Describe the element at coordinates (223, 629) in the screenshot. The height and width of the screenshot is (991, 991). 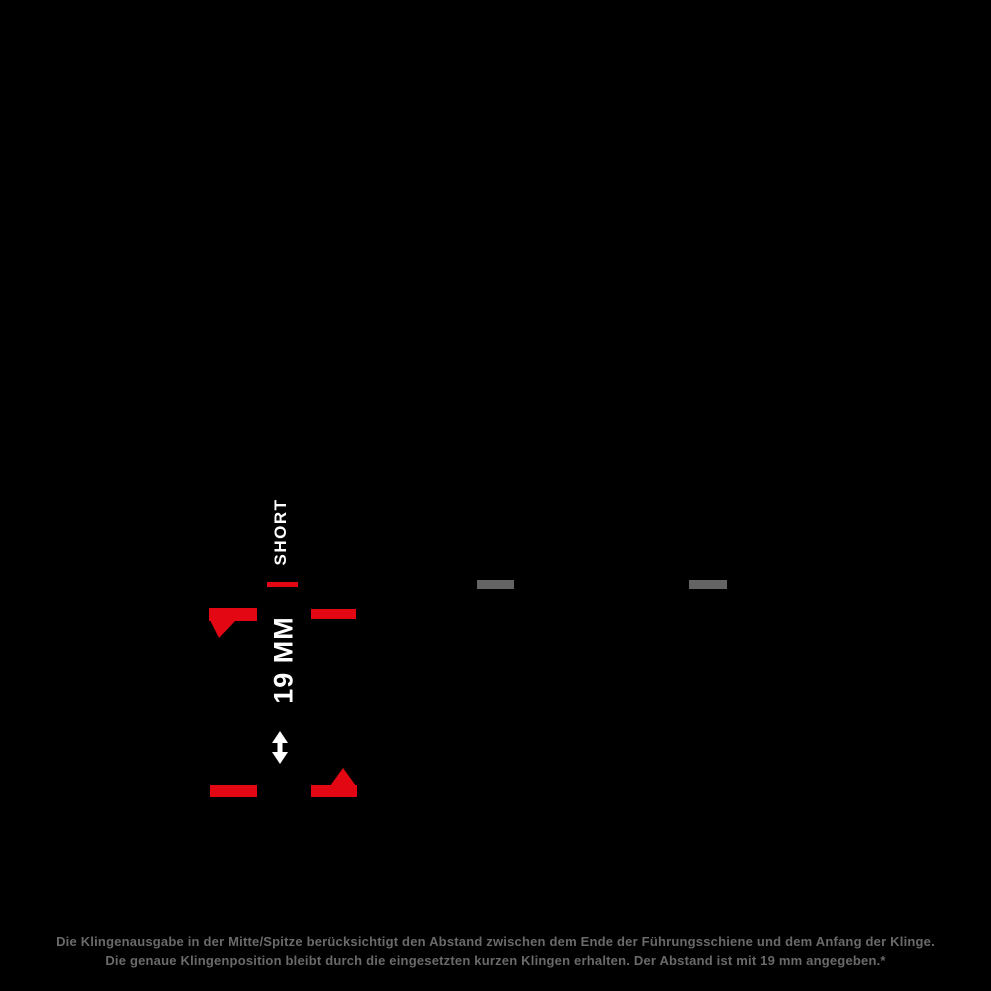
I see `top-left-blade-tip-triangle` at that location.